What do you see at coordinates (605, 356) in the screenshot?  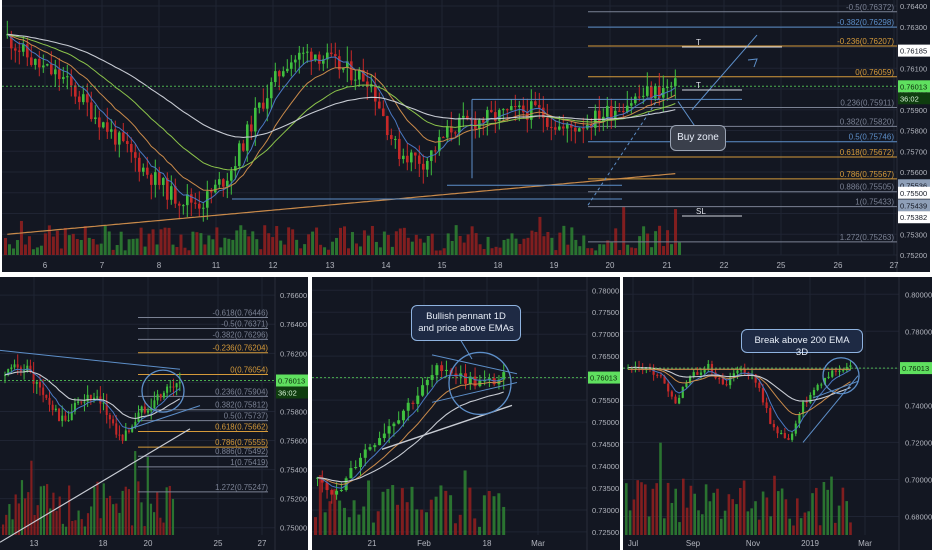 I see `price-axis-tick: 0.76500` at bounding box center [605, 356].